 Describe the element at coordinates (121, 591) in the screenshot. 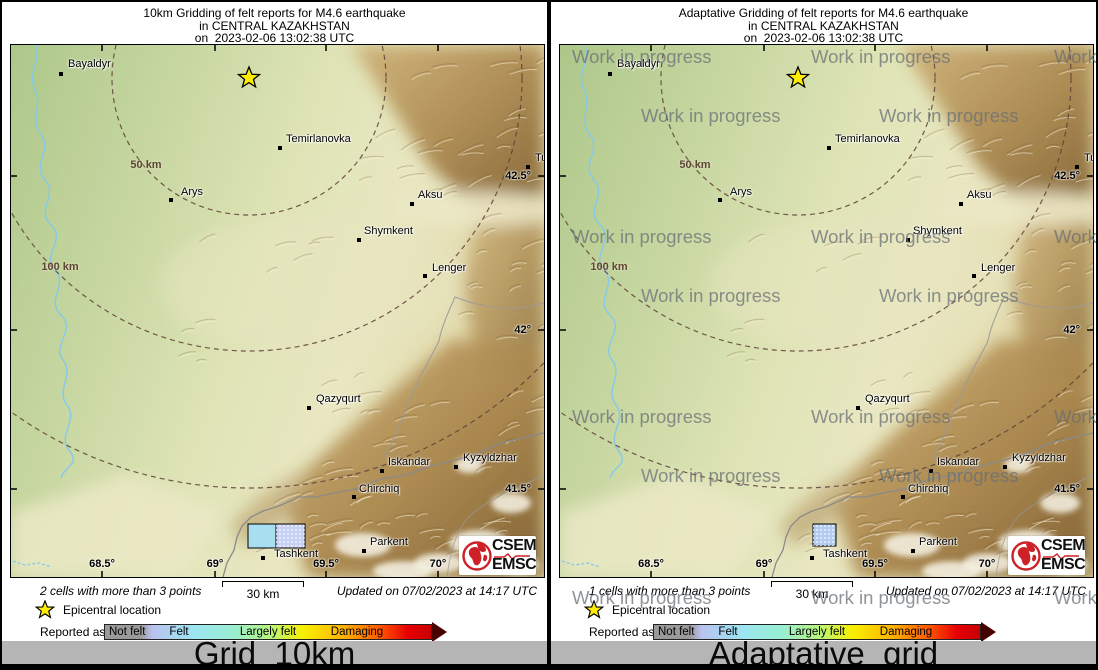

I see `cells-note: 2 cells with more than 3 points` at that location.